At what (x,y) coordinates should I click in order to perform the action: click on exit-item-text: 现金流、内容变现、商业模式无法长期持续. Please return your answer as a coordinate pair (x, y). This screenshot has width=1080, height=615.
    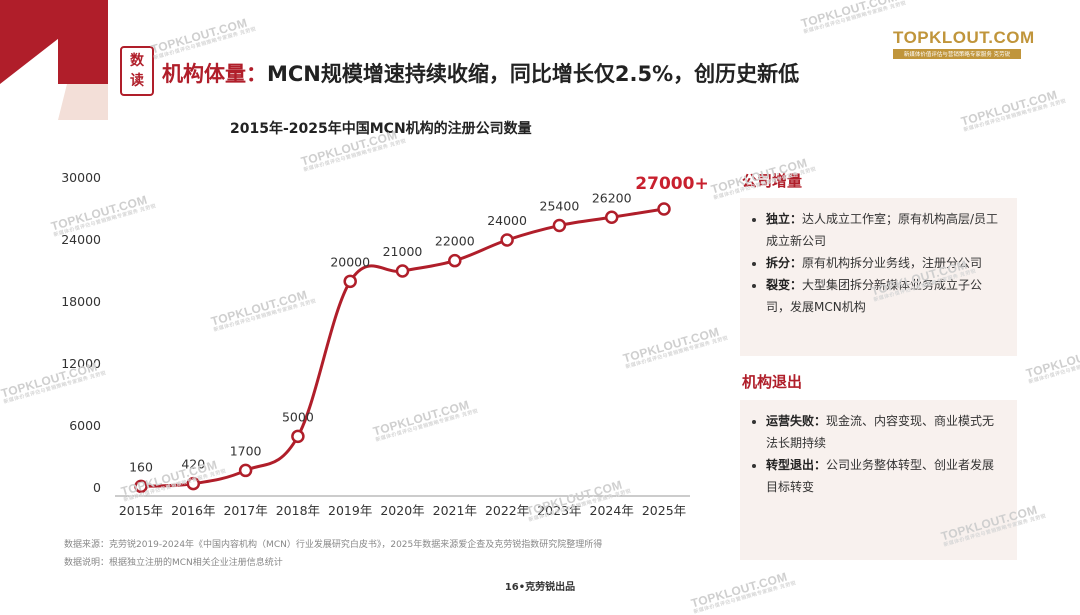
    Looking at the image, I should click on (880, 432).